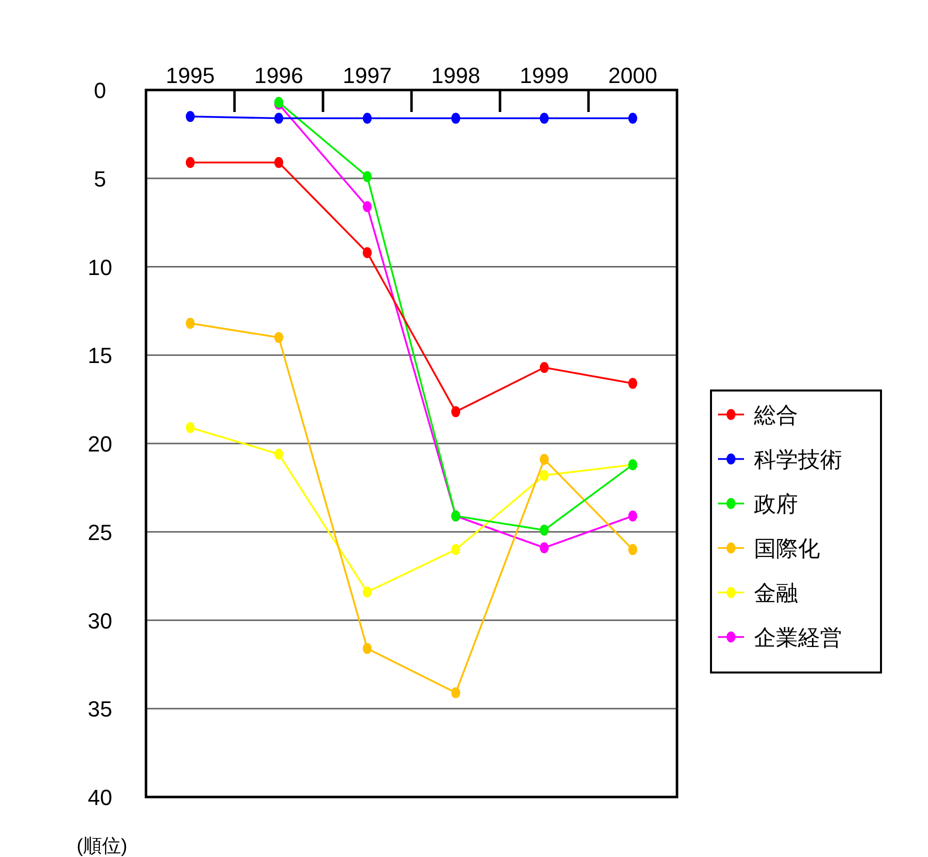 The image size is (928, 857). What do you see at coordinates (100, 267) in the screenshot?
I see `y-tick-label: 10` at bounding box center [100, 267].